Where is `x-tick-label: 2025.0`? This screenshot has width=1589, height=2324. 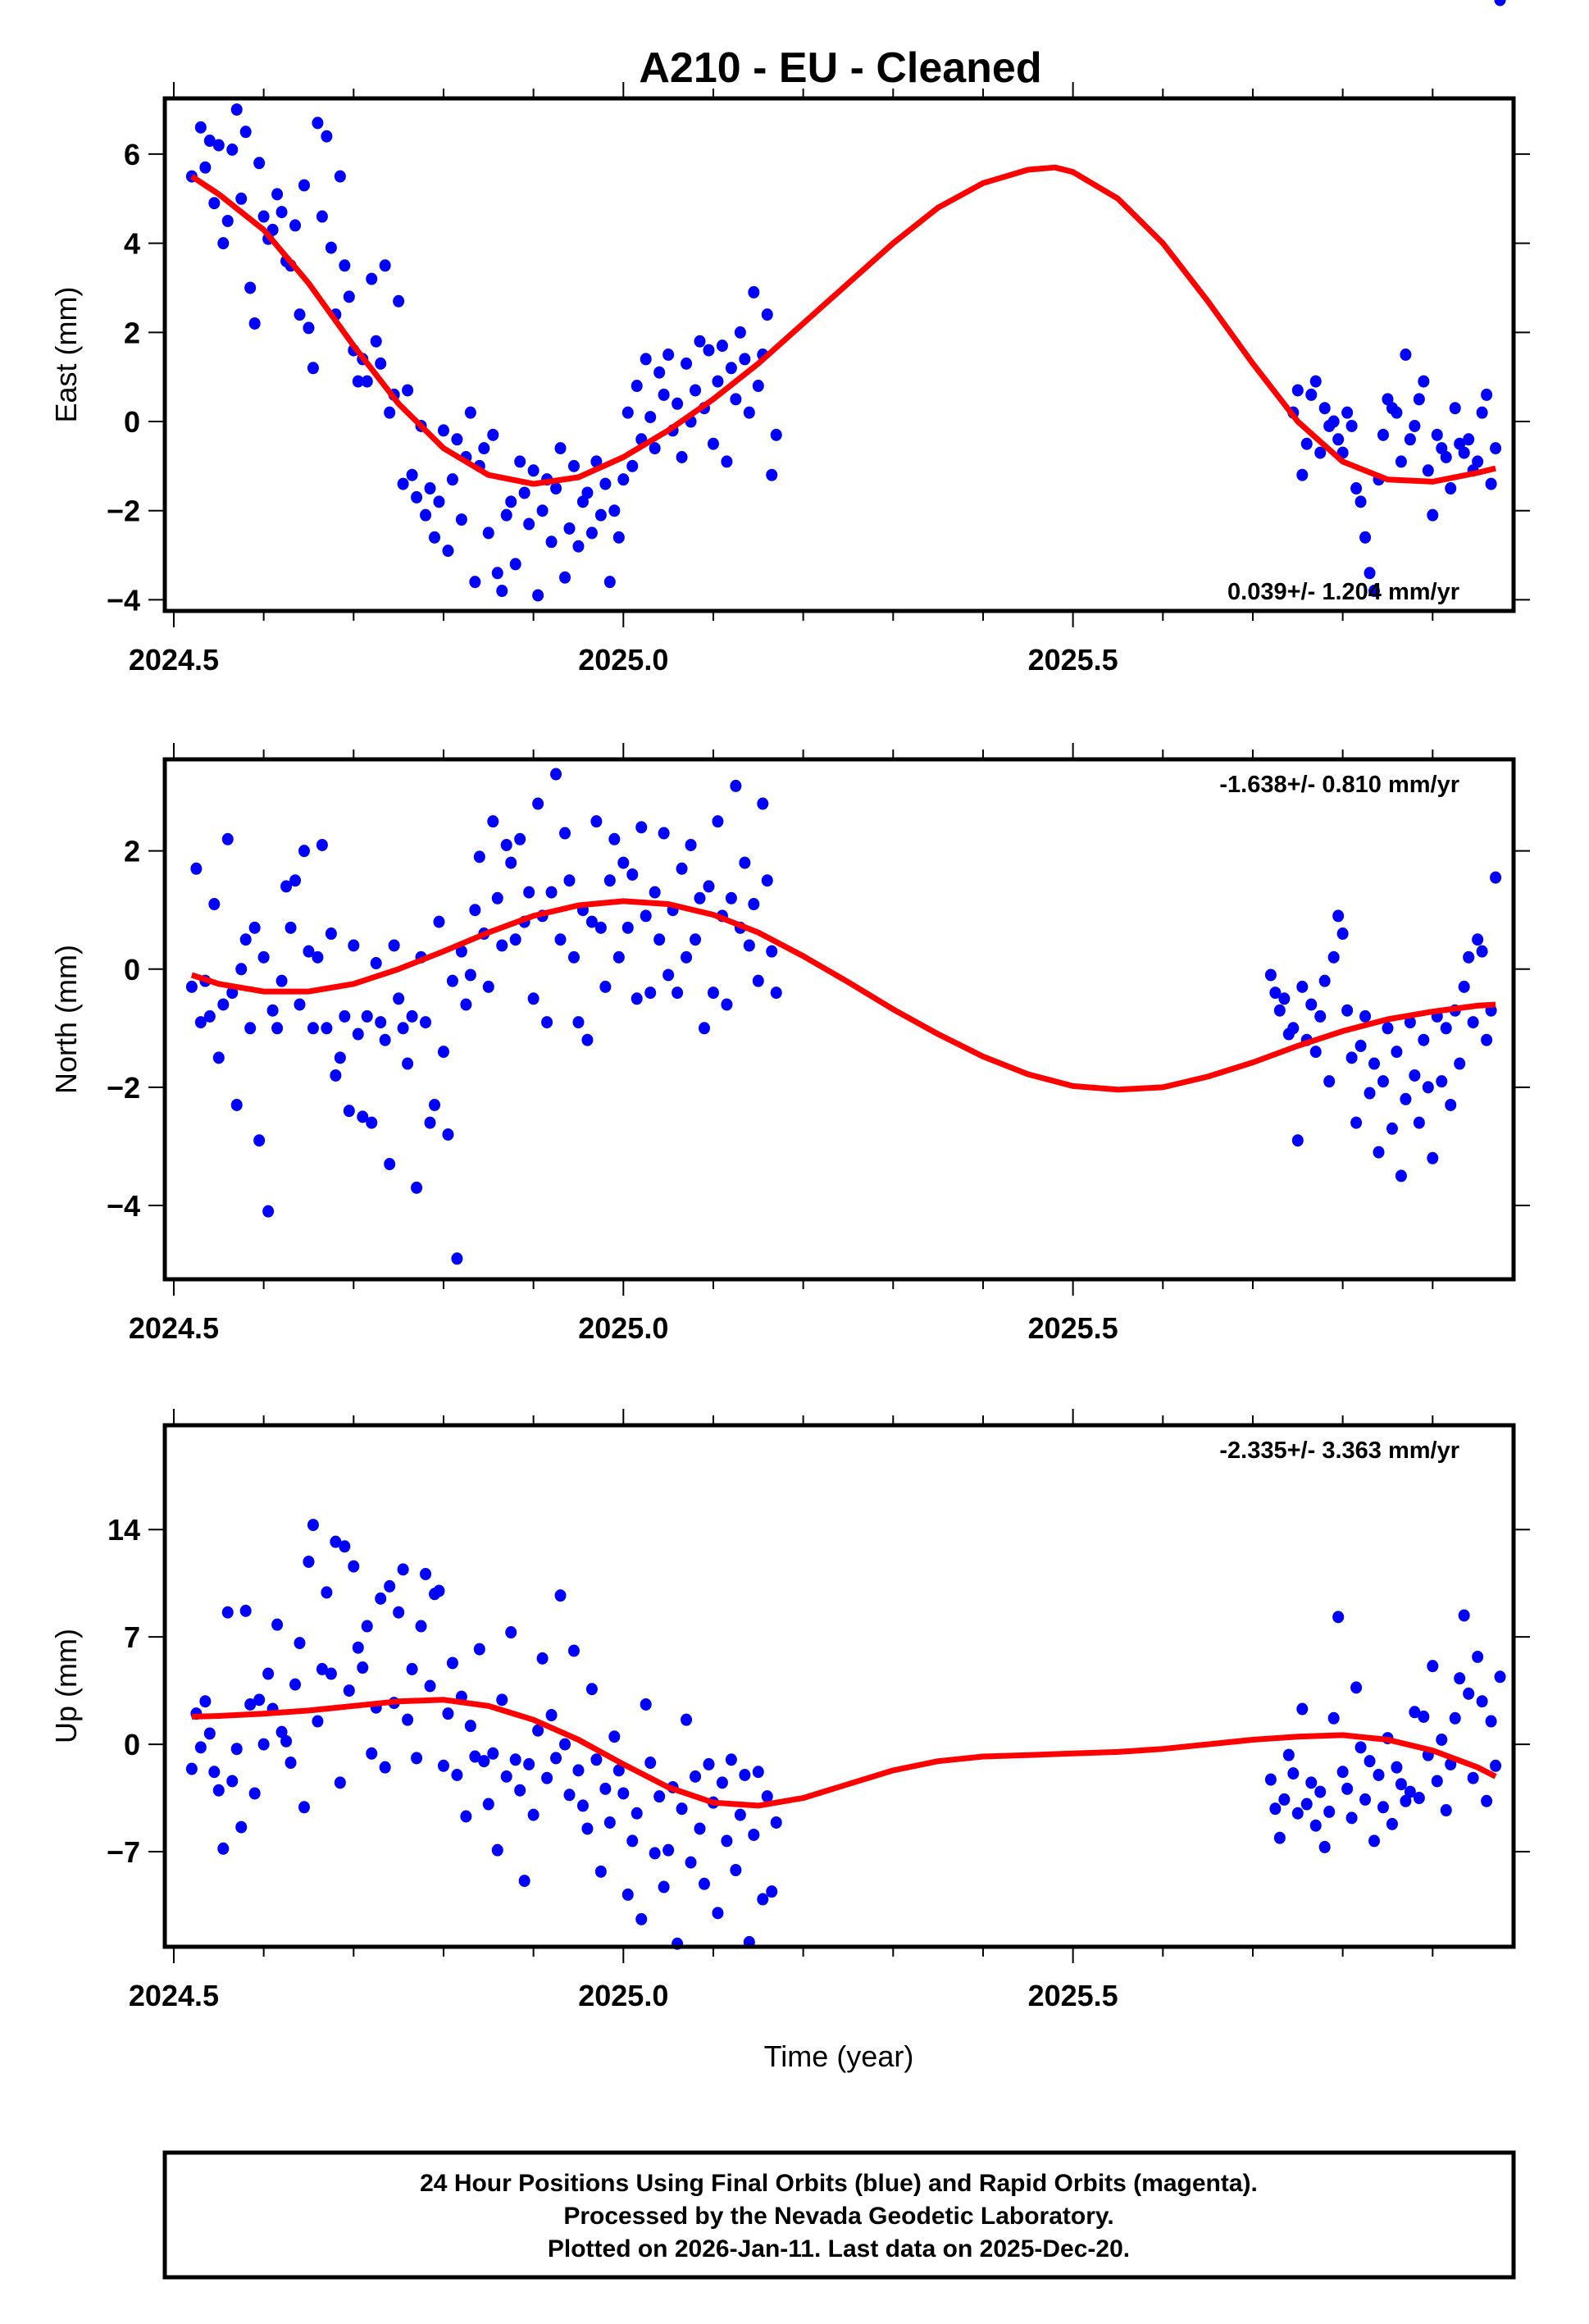 x-tick-label: 2025.0 is located at coordinates (623, 1995).